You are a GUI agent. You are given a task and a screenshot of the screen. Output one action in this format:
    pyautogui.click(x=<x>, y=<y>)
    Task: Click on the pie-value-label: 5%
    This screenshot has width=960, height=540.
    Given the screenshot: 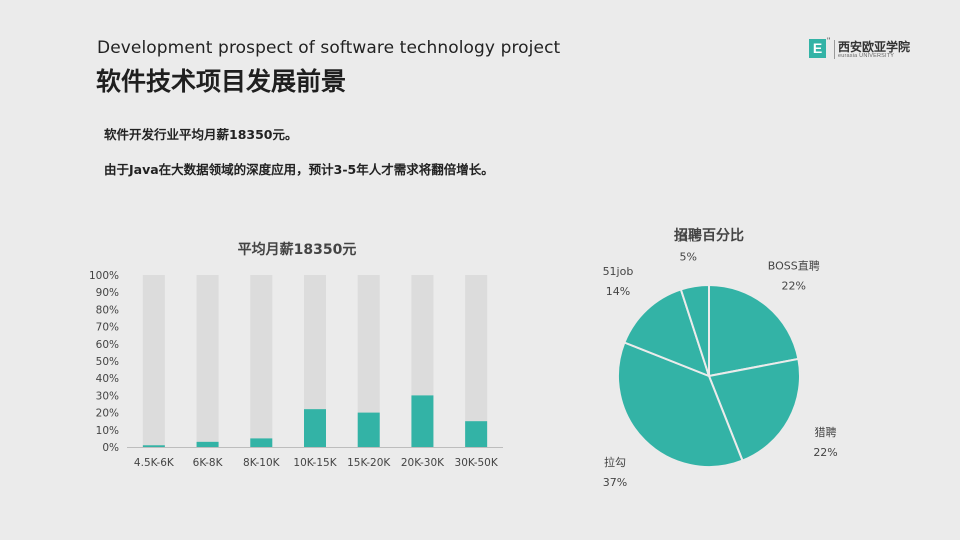 What is the action you would take?
    pyautogui.click(x=687, y=257)
    